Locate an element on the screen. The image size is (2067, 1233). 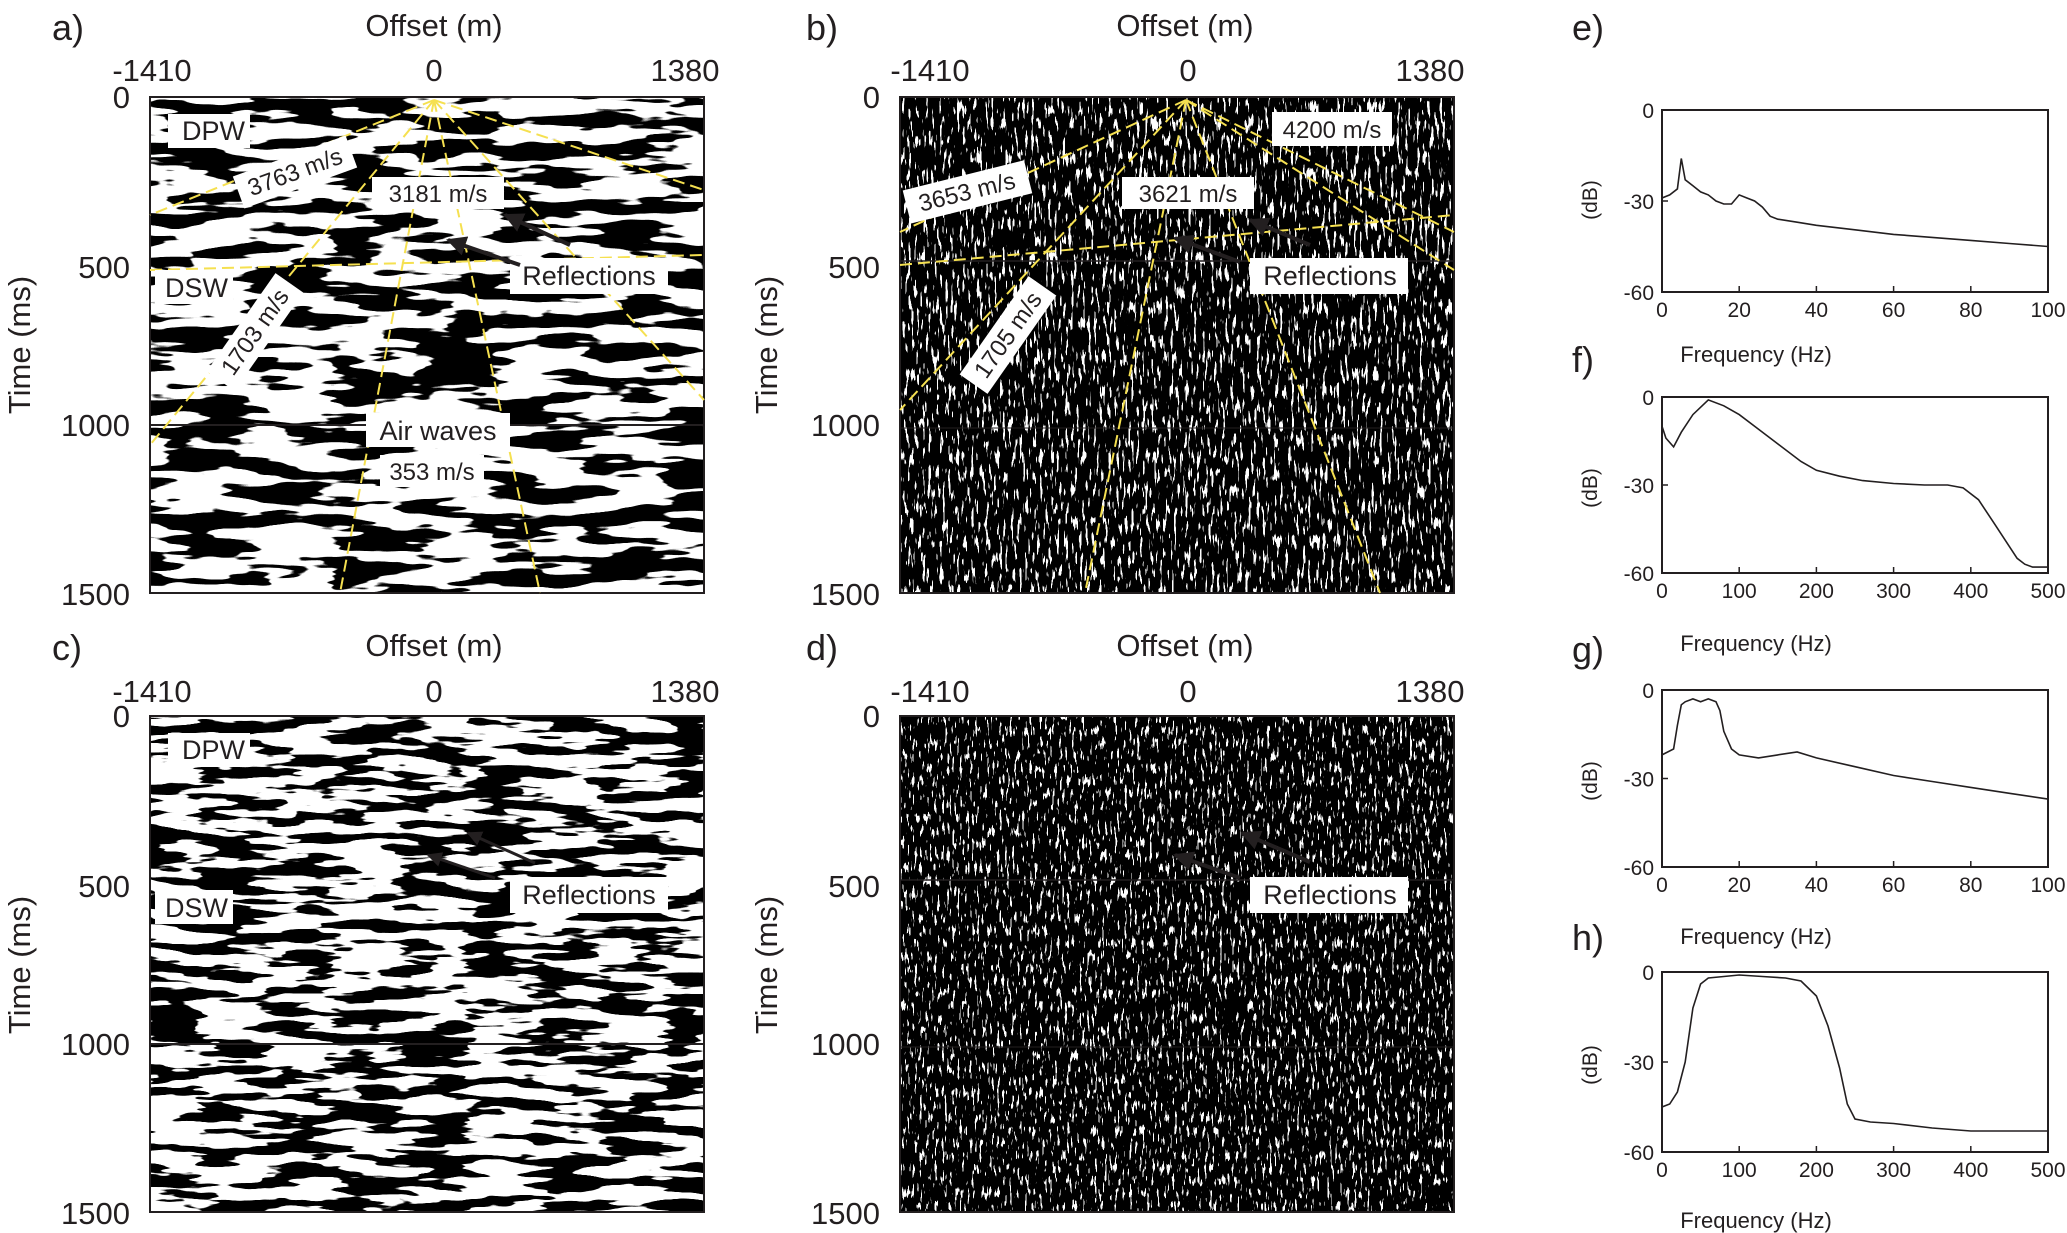
spectrum-ytick-g-1: -30 is located at coordinates (1639, 780).